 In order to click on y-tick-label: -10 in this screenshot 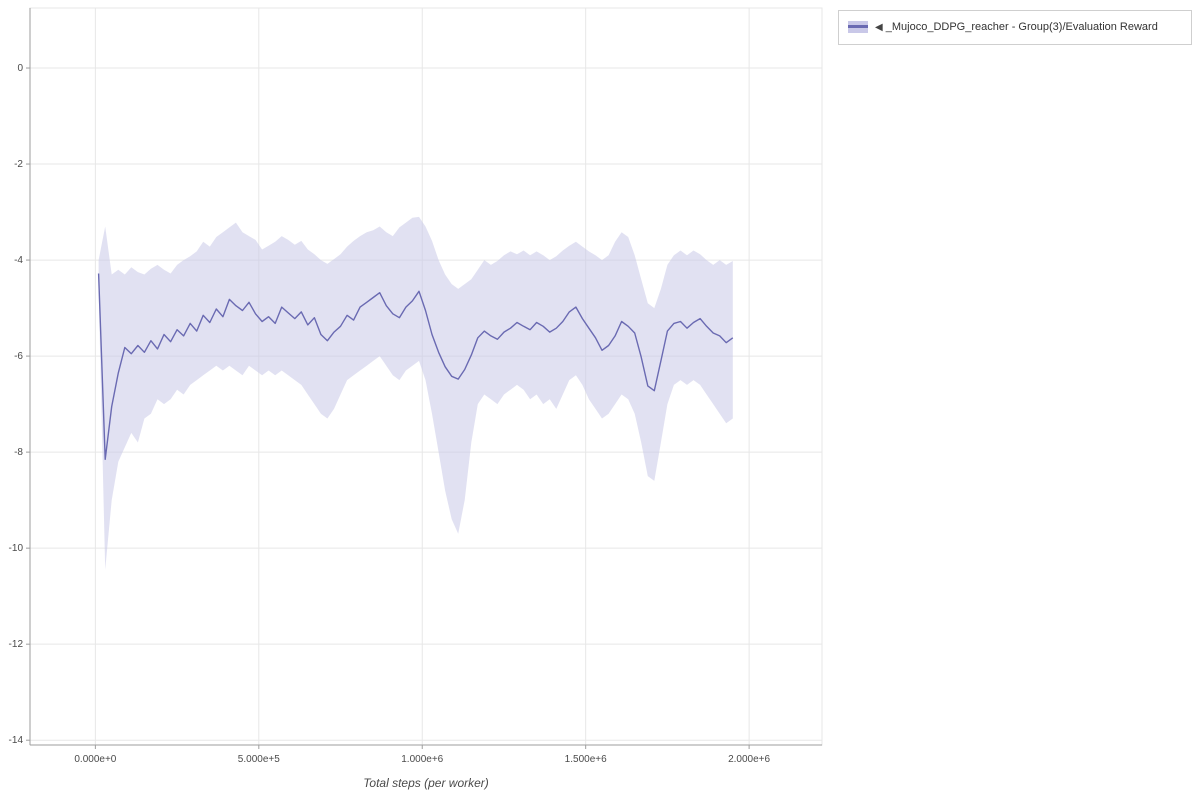, I will do `click(16, 548)`.